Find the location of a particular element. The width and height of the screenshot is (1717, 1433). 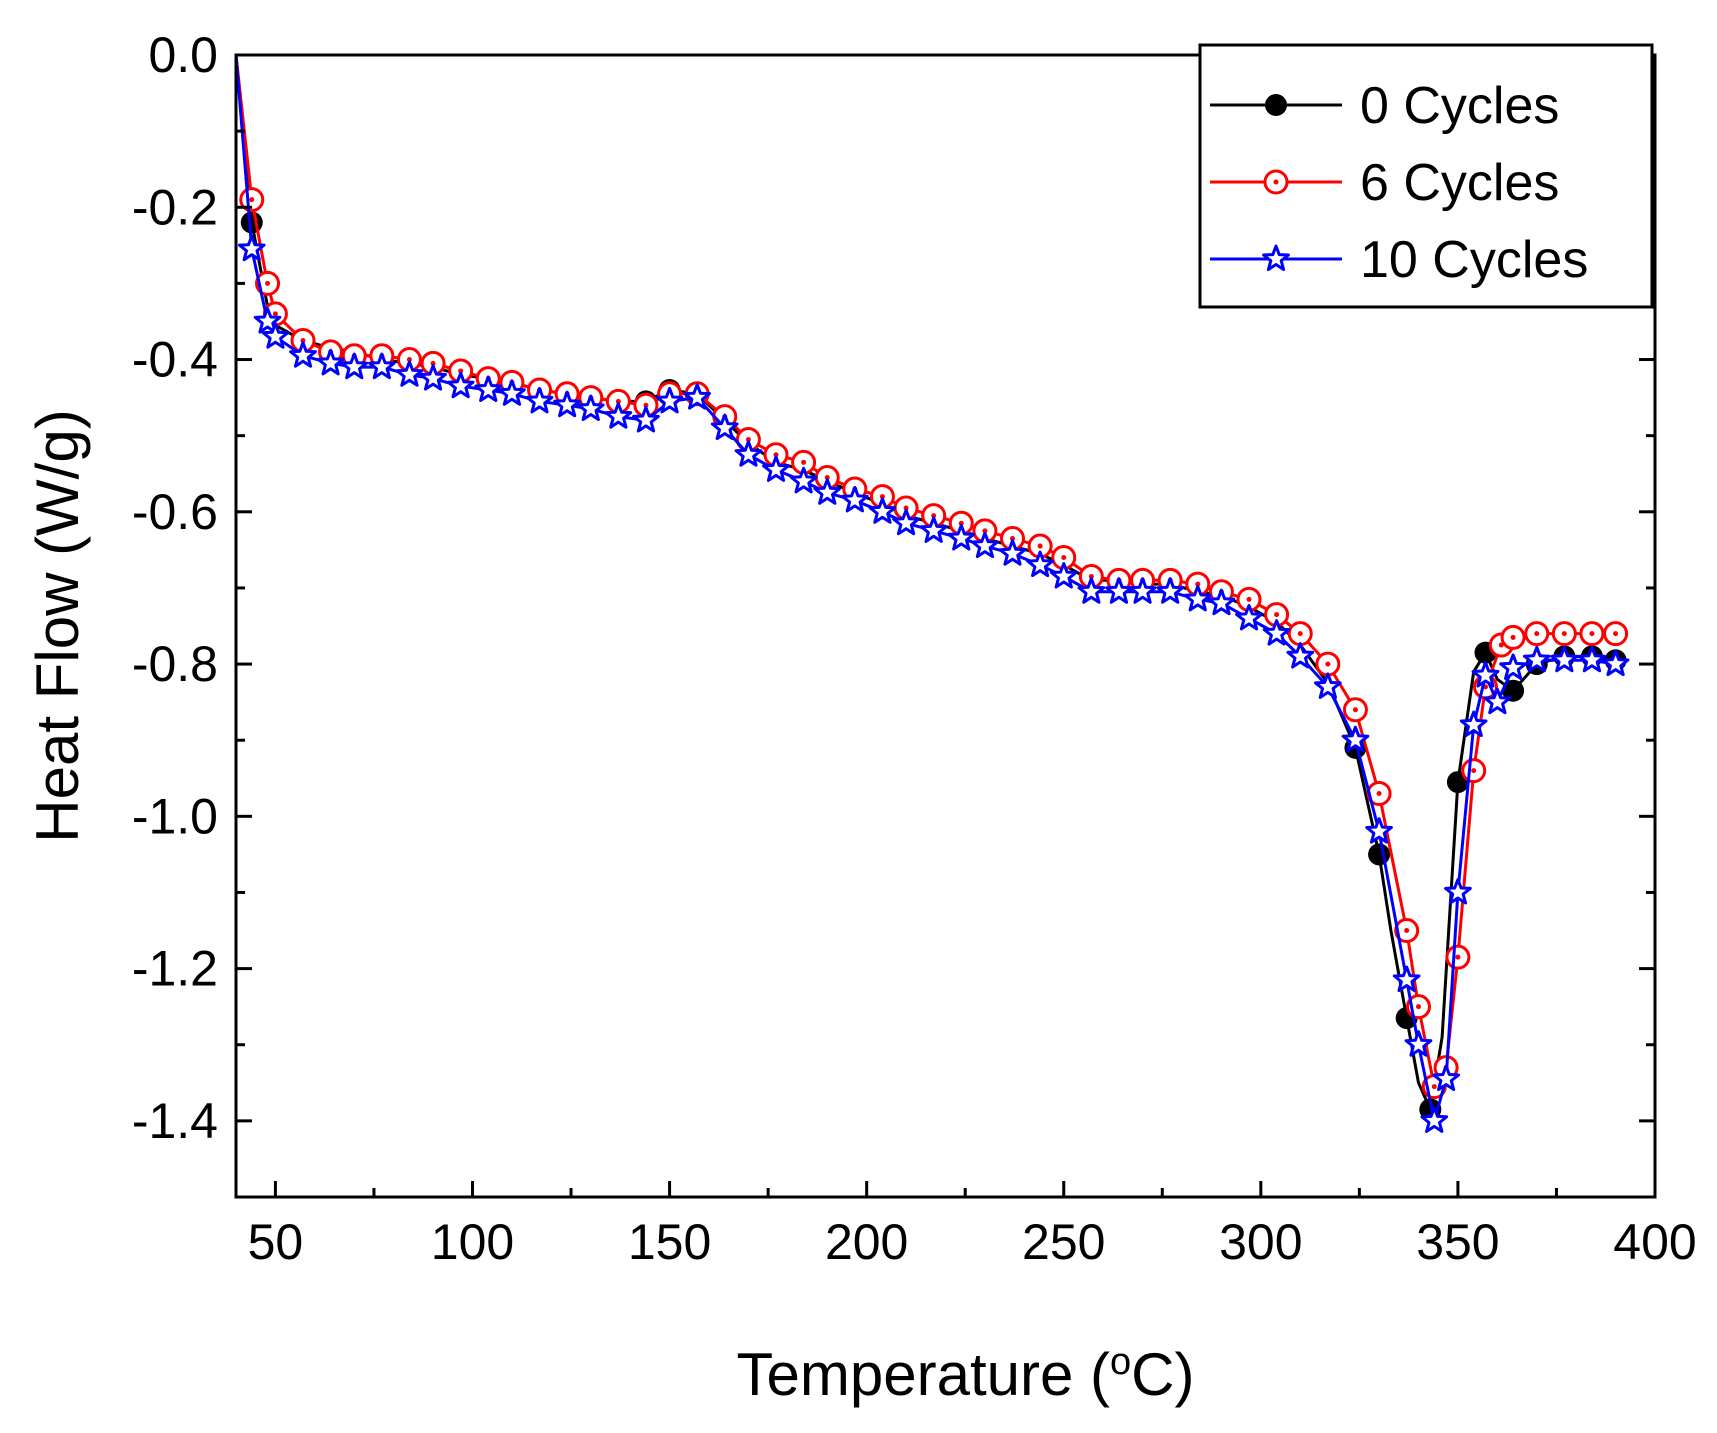

y-tick-label: -0.4 is located at coordinates (175, 360).